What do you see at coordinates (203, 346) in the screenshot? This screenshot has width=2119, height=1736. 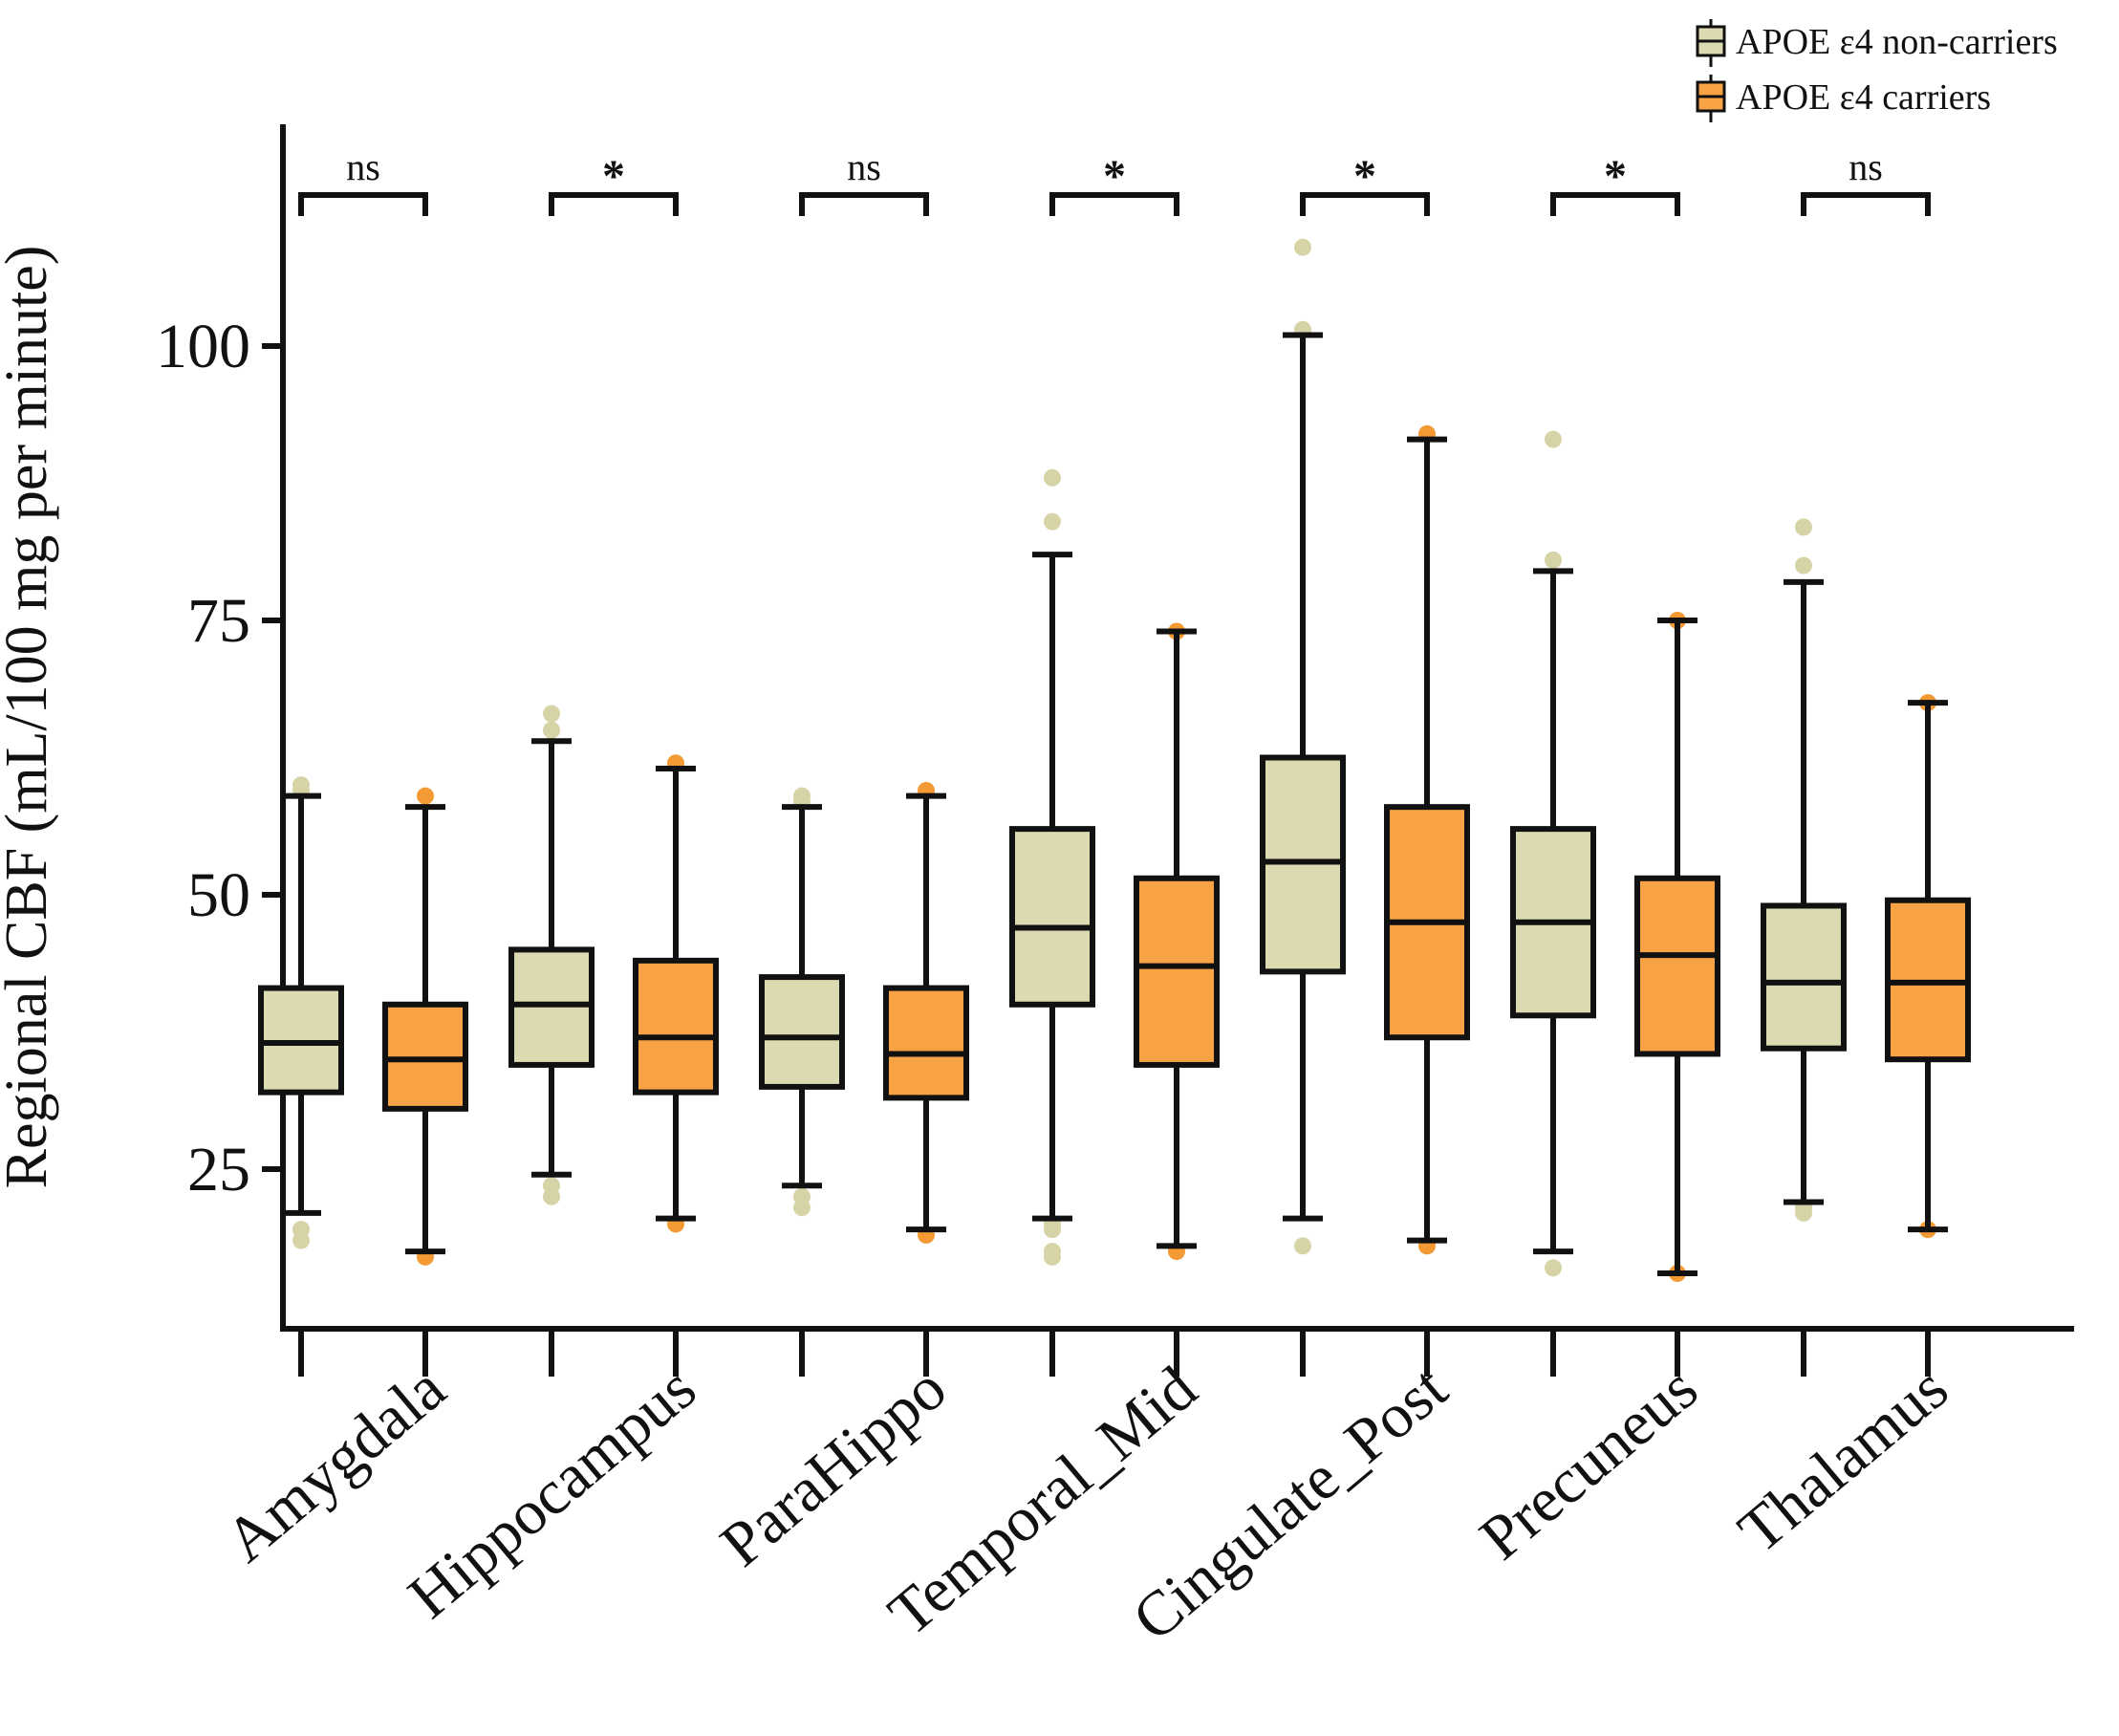 I see `y-tick-label: 100` at bounding box center [203, 346].